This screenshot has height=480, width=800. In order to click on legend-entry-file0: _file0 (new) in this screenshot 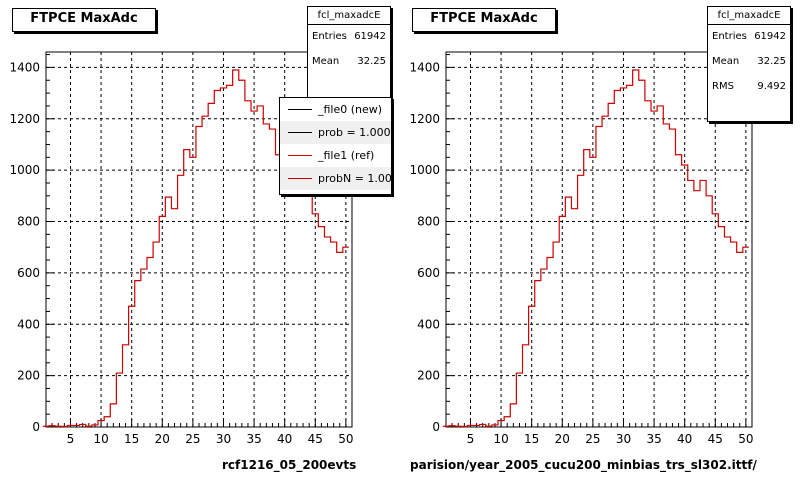, I will do `click(335, 109)`.